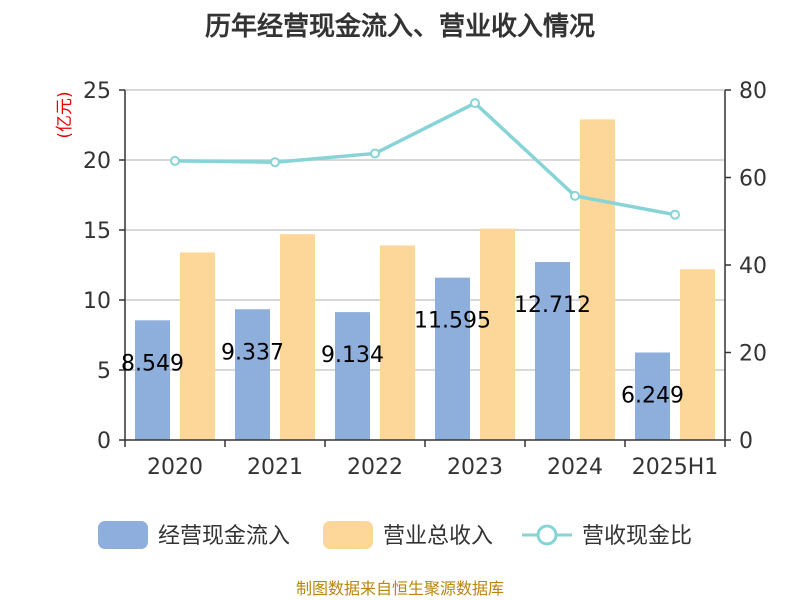 The width and height of the screenshot is (800, 600). Describe the element at coordinates (97, 91) in the screenshot. I see `left-tick-label: 25` at that location.